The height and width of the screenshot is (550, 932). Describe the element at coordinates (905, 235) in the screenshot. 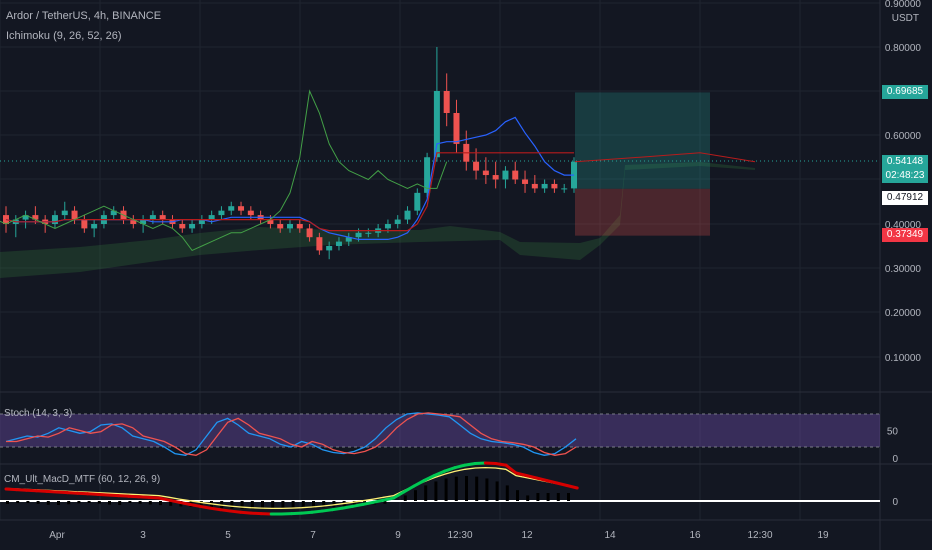

I see `stop-price-tag: 0.37349` at that location.